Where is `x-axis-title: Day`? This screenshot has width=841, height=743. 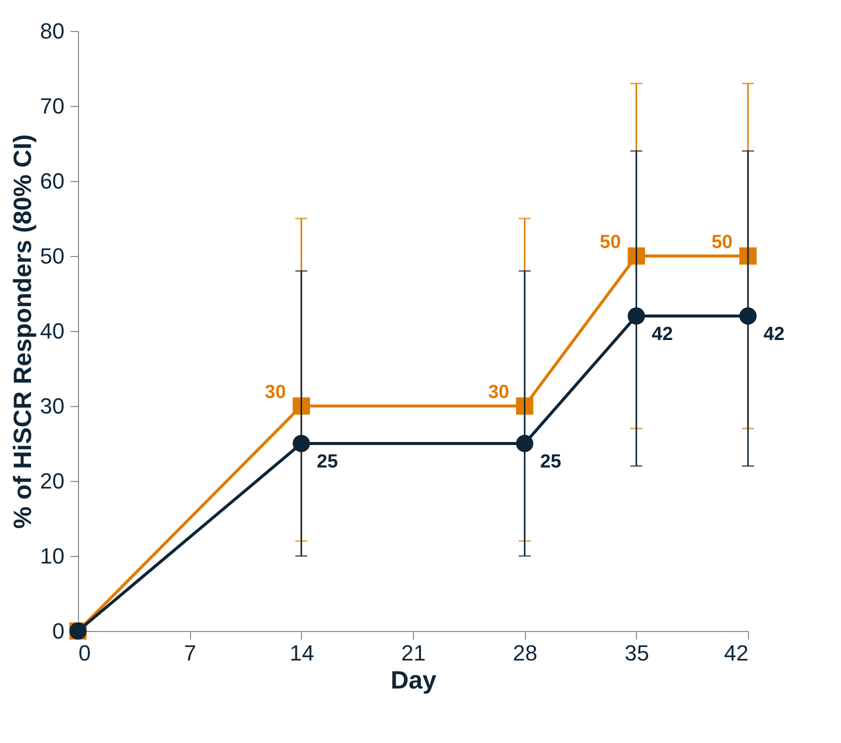
x-axis-title: Day is located at coordinates (413, 680).